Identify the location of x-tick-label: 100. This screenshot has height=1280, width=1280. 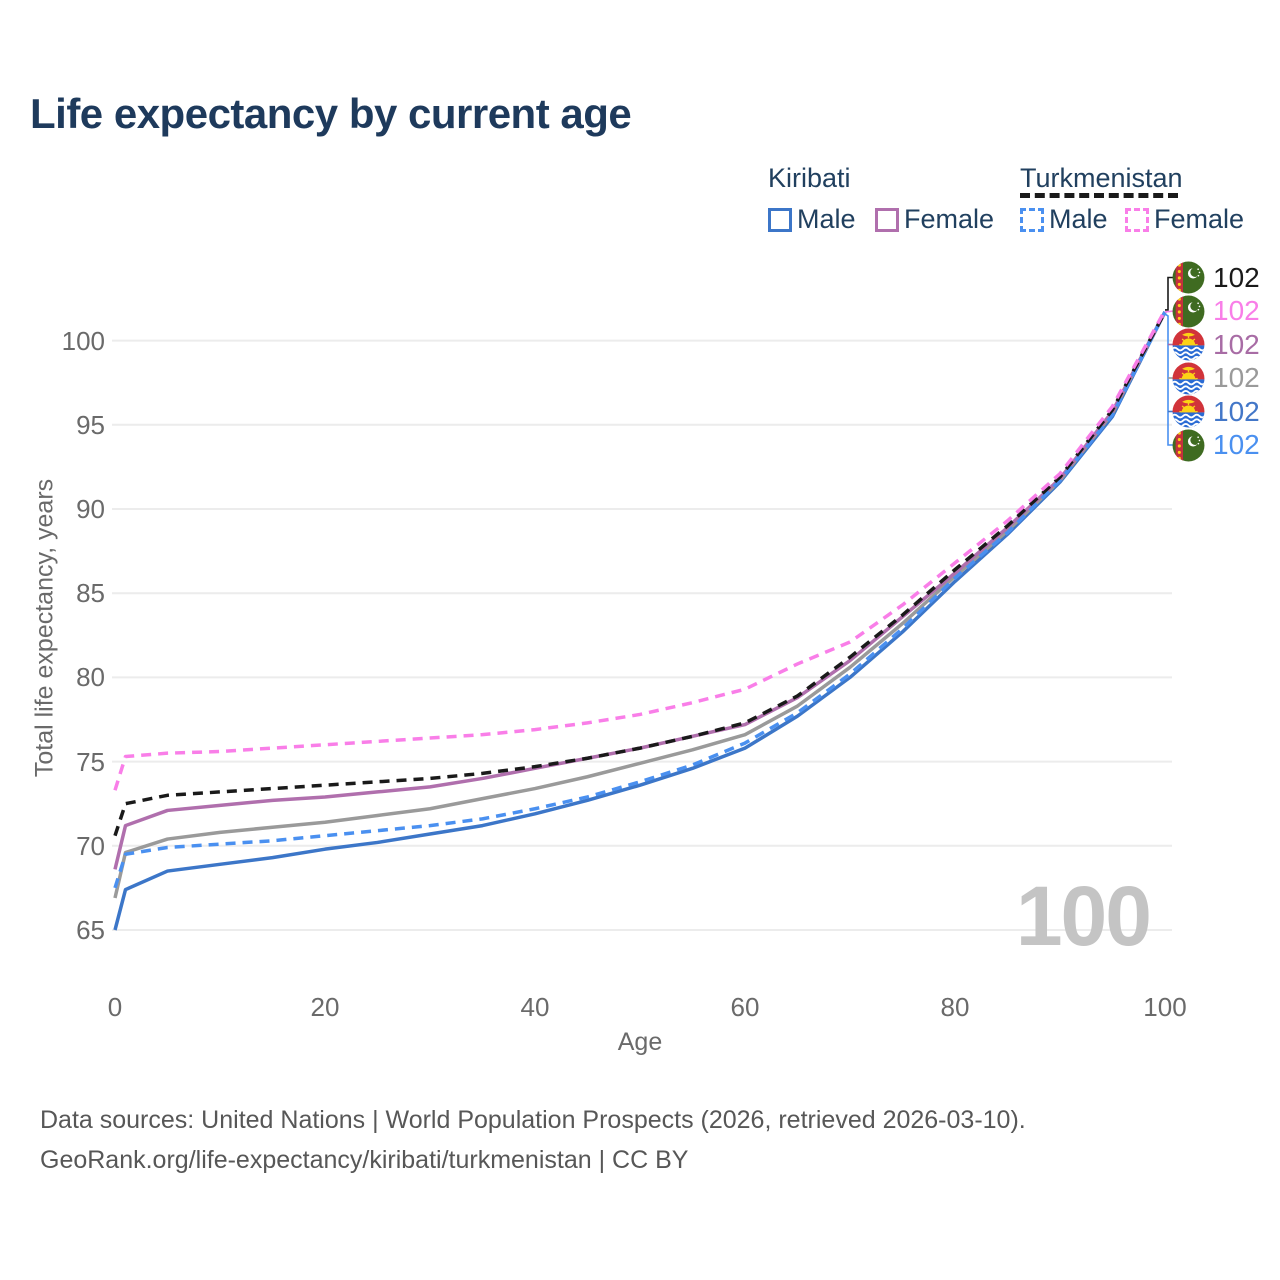
(1165, 1007).